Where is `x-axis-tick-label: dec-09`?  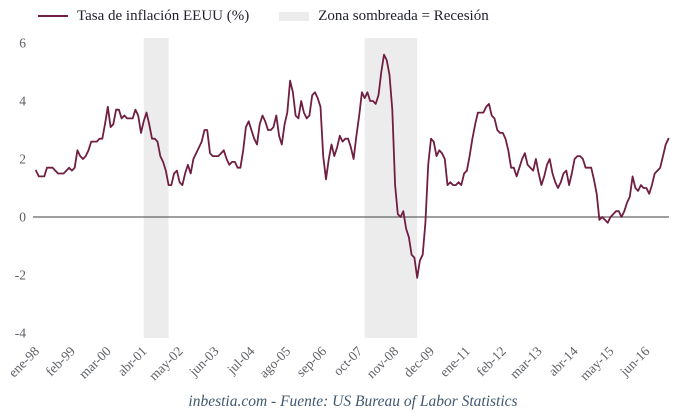 x-axis-tick-label: dec-09 is located at coordinates (419, 361).